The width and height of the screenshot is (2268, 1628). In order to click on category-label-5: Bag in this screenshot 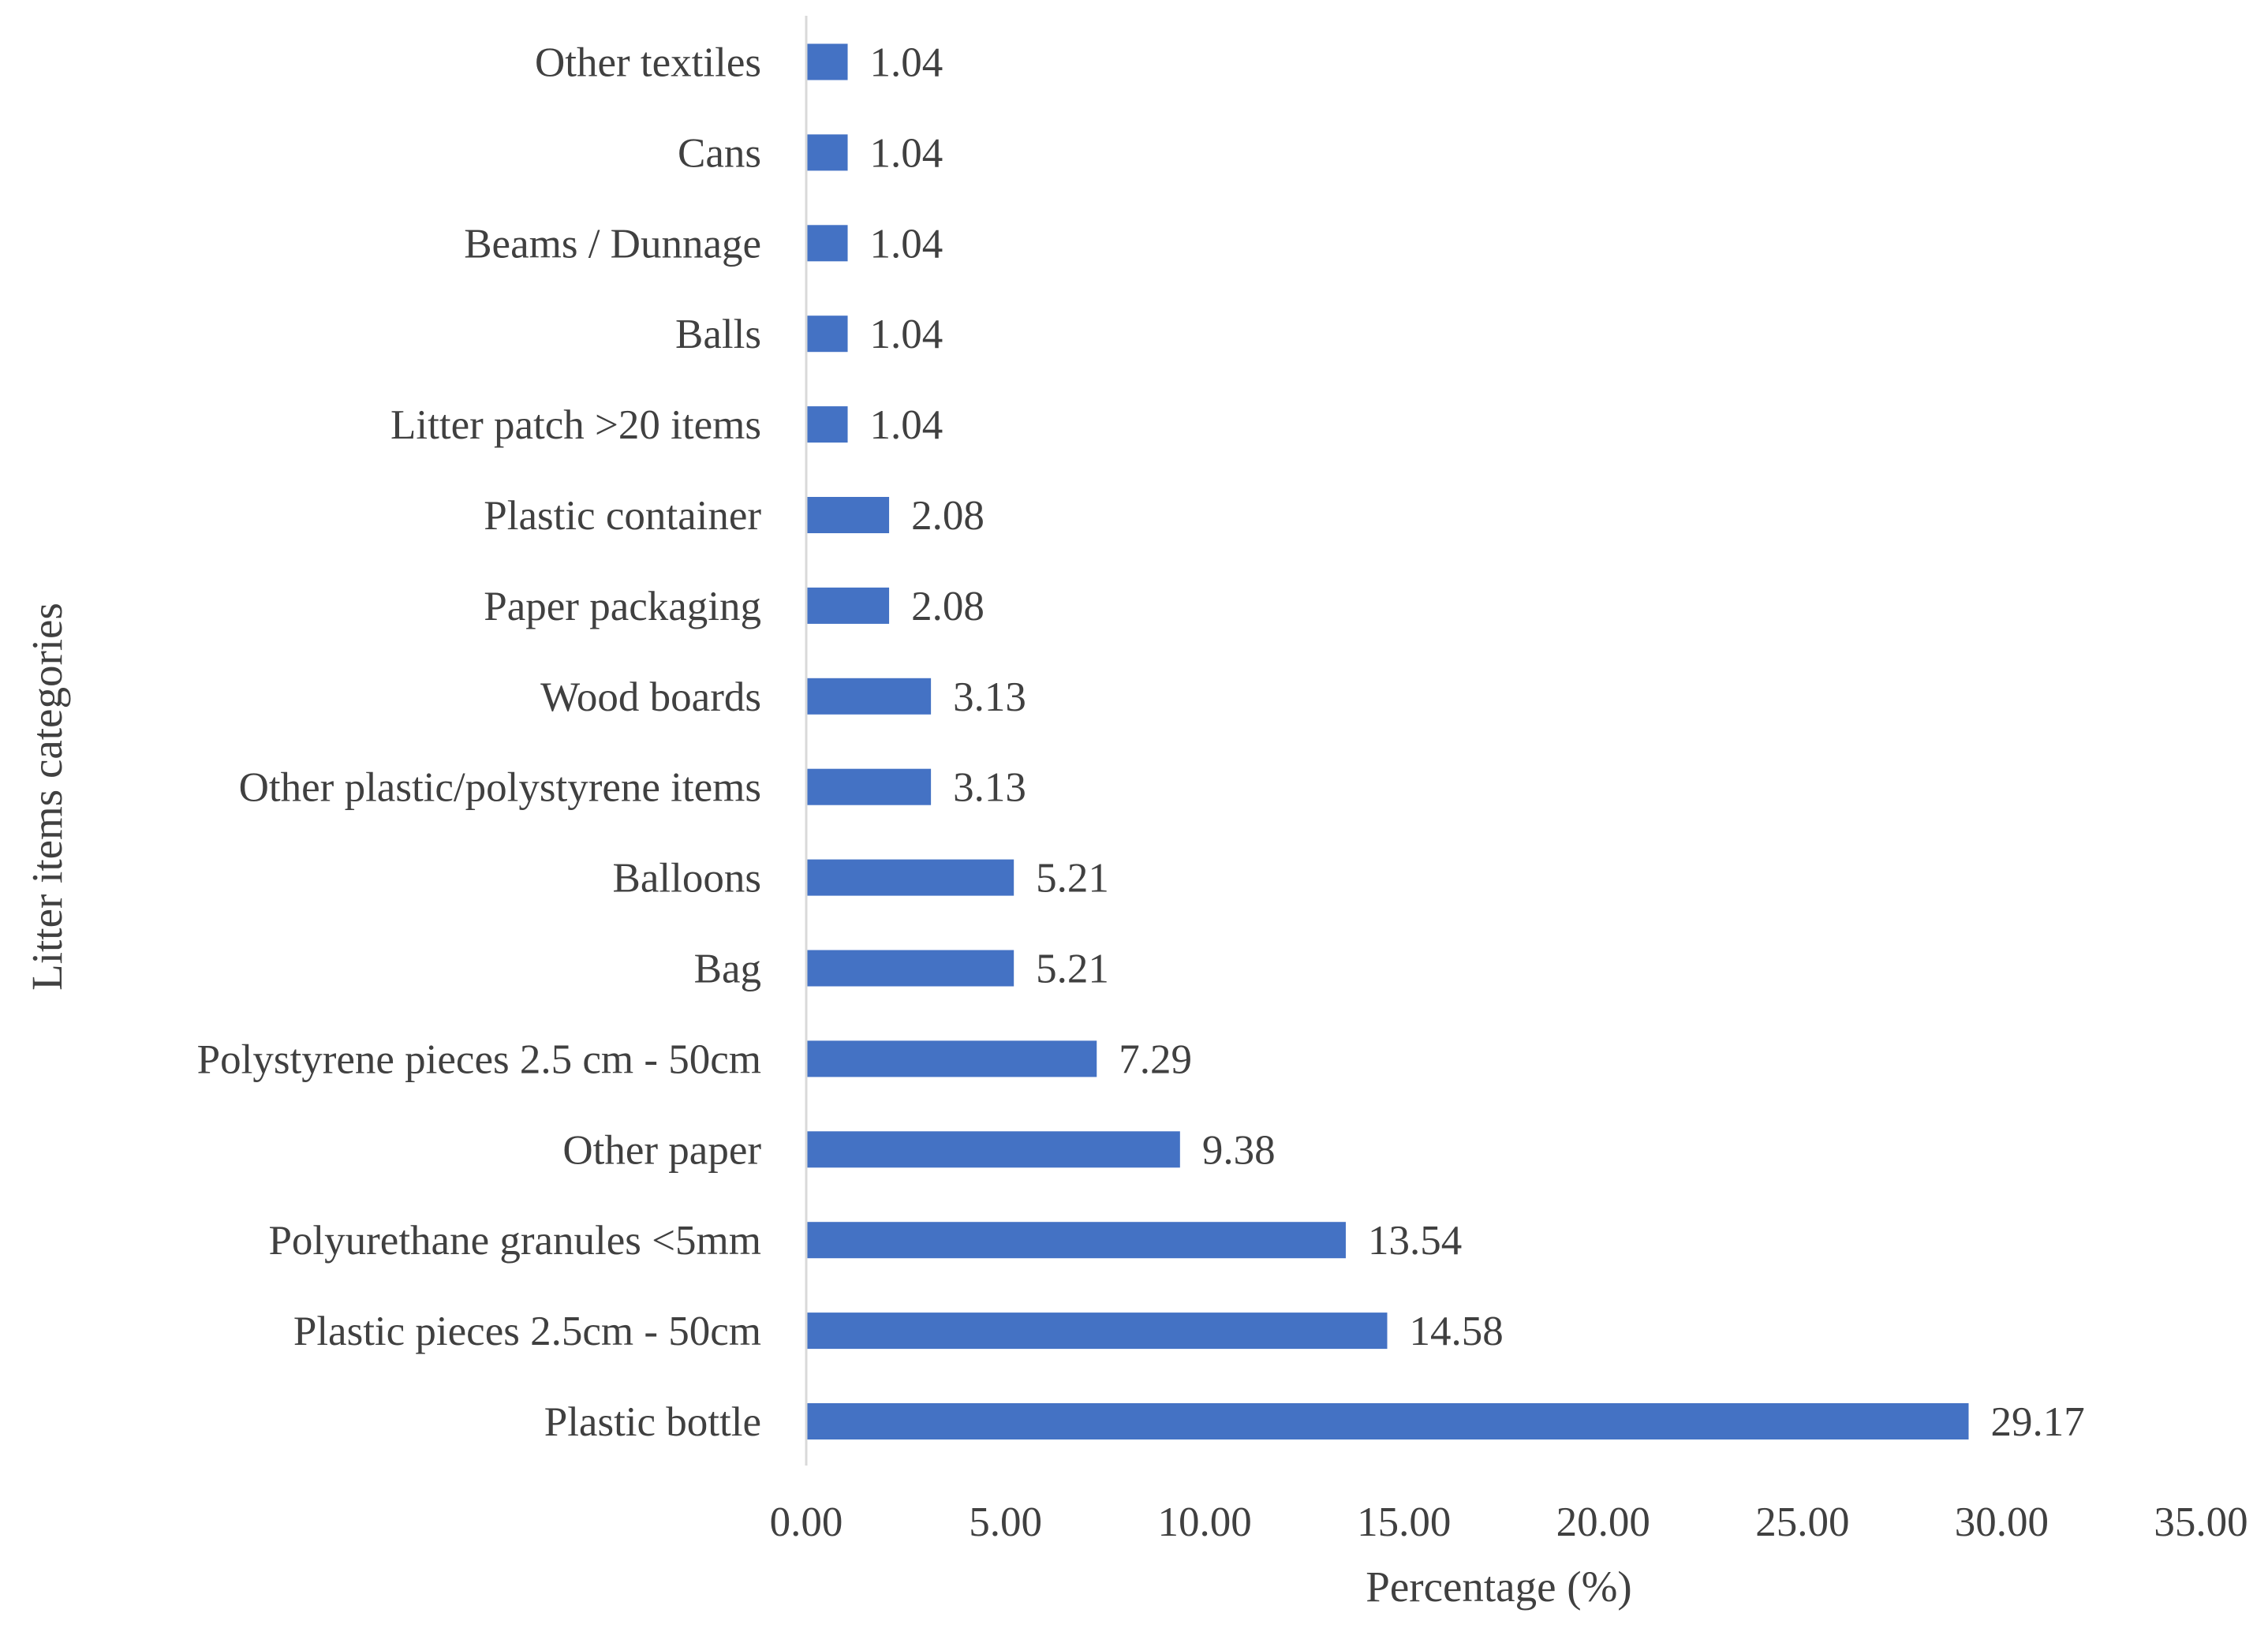, I will do `click(727, 969)`.